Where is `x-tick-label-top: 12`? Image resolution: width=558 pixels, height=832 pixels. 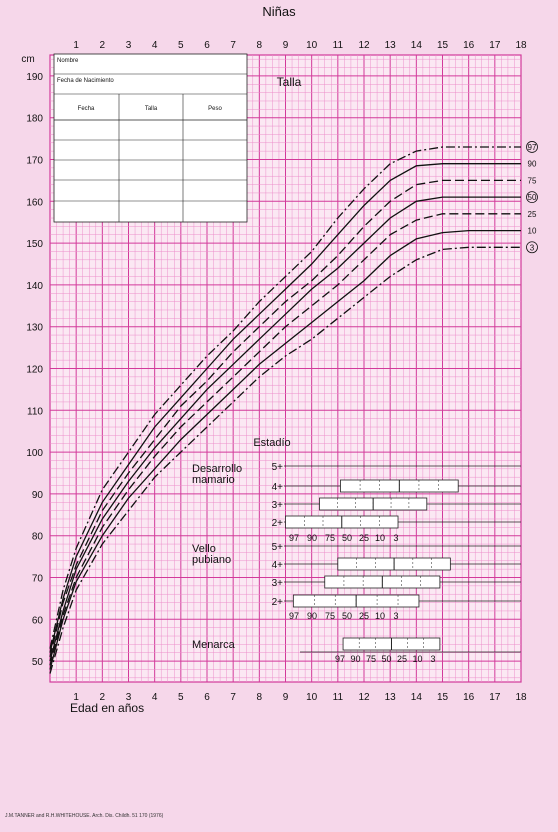
x-tick-label-top: 12 is located at coordinates (364, 45).